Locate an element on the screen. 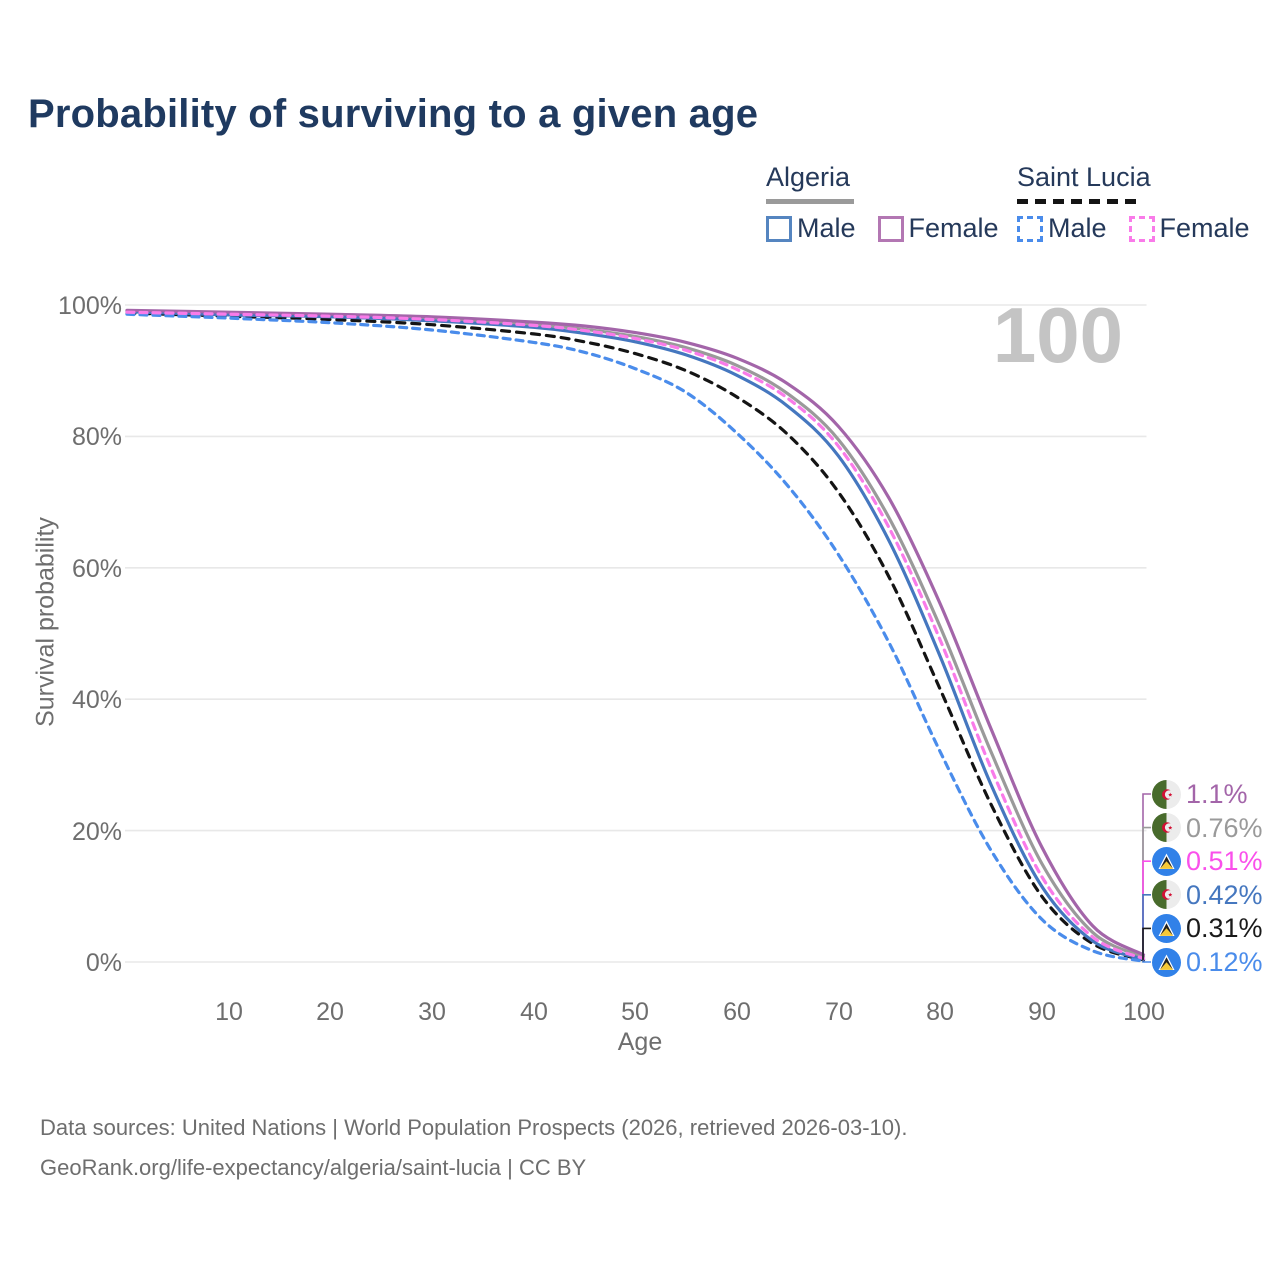 The image size is (1280, 1280). y-tick-label-80%: 80% is located at coordinates (96, 437).